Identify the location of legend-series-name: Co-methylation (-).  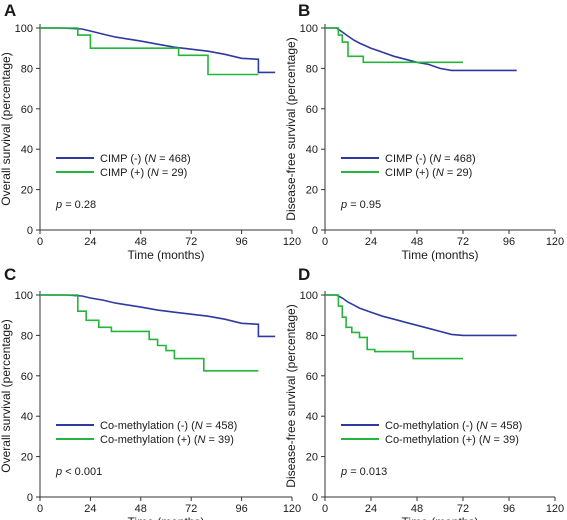
(429, 426).